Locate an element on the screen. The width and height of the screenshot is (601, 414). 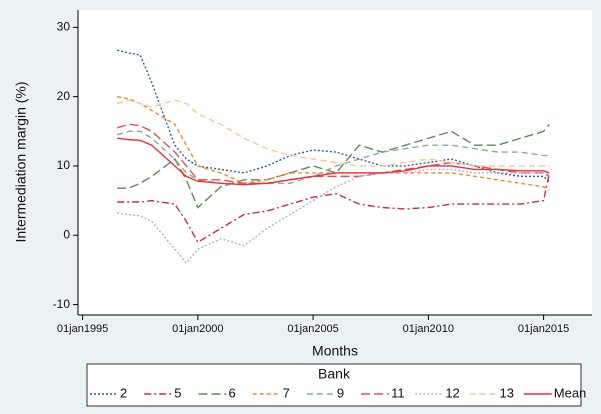
y-tick-label: 30 is located at coordinates (64, 27).